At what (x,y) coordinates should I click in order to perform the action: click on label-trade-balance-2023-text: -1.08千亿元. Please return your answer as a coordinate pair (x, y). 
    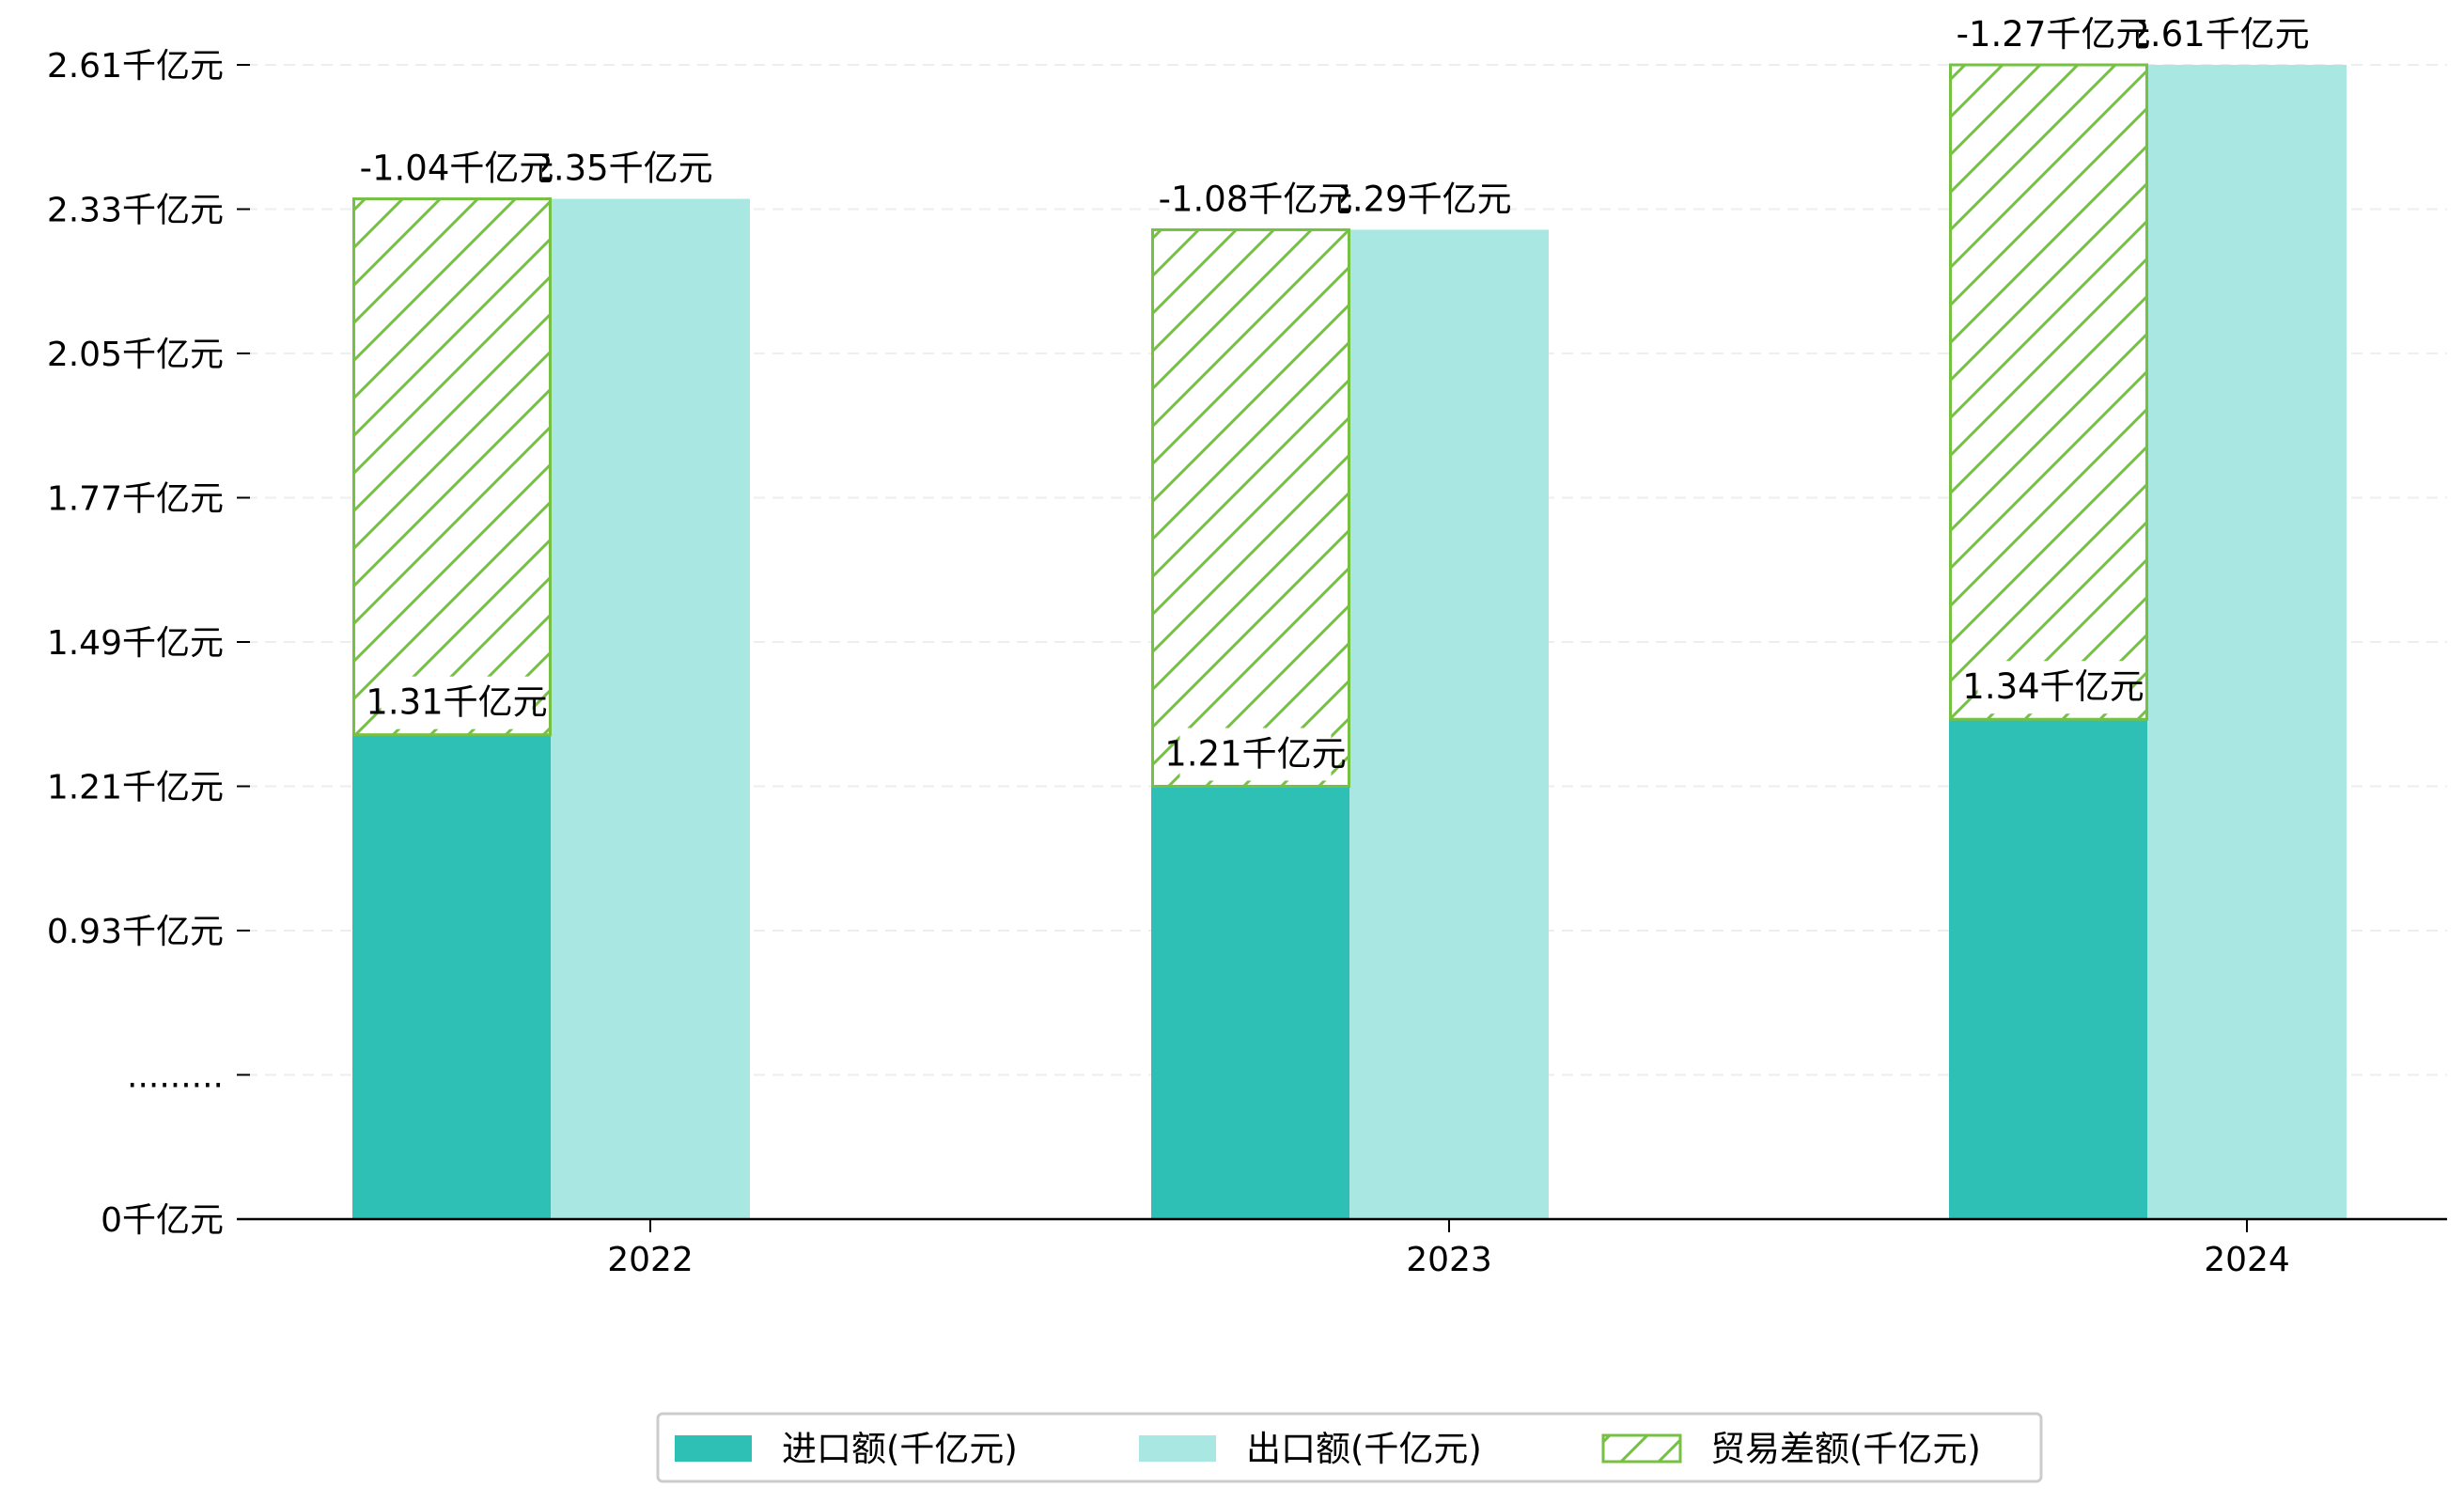
    Looking at the image, I should click on (1256, 199).